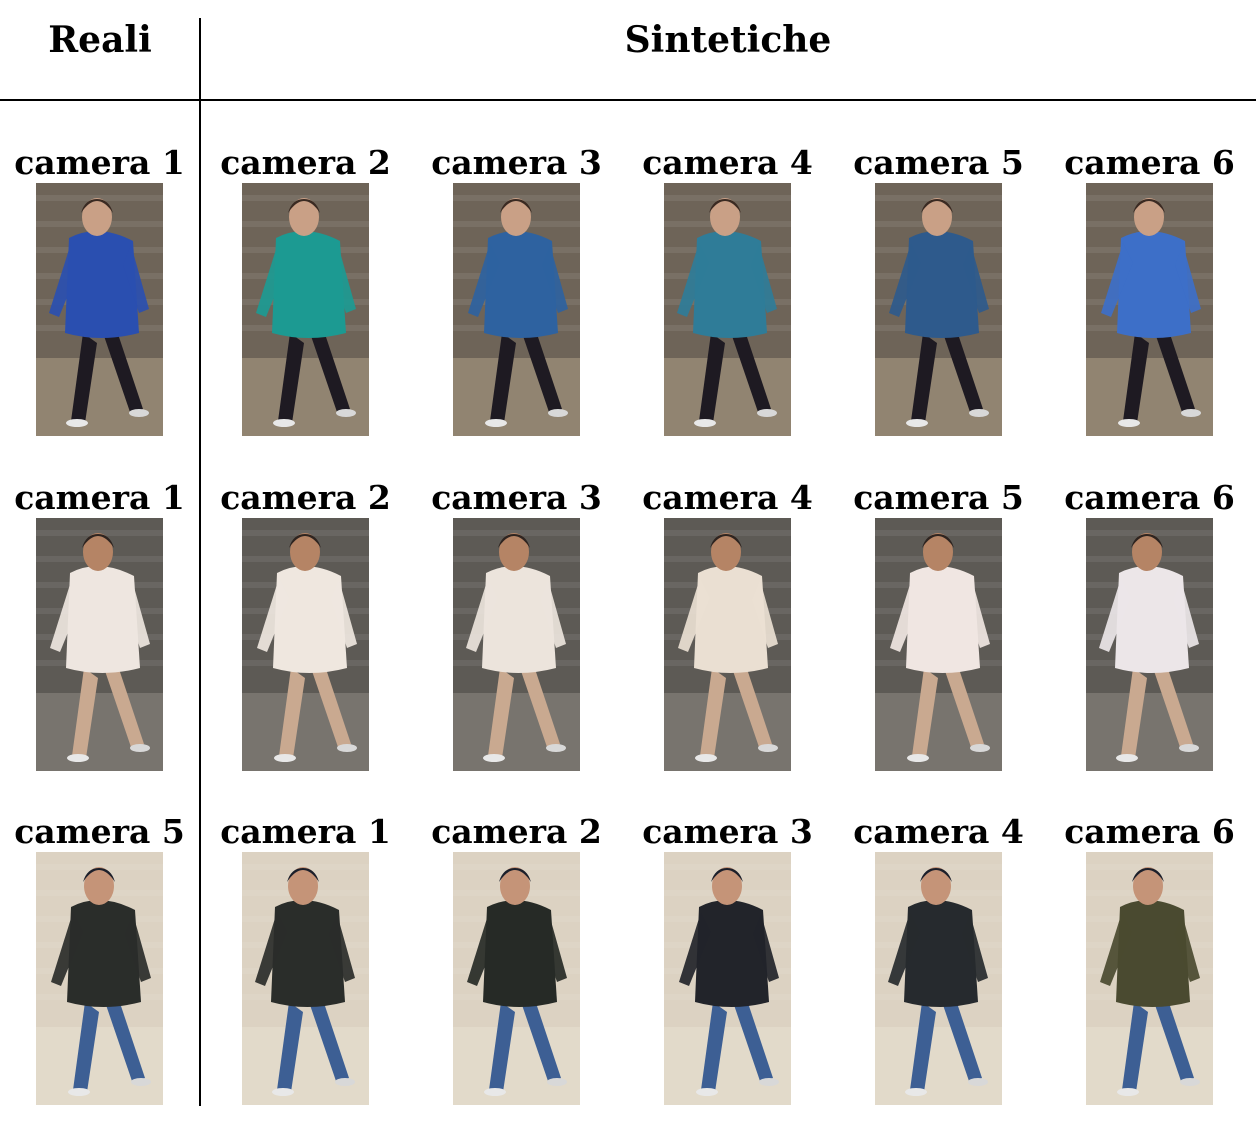 This screenshot has height=1130, width=1256. I want to click on column-divider, so click(200, 562).